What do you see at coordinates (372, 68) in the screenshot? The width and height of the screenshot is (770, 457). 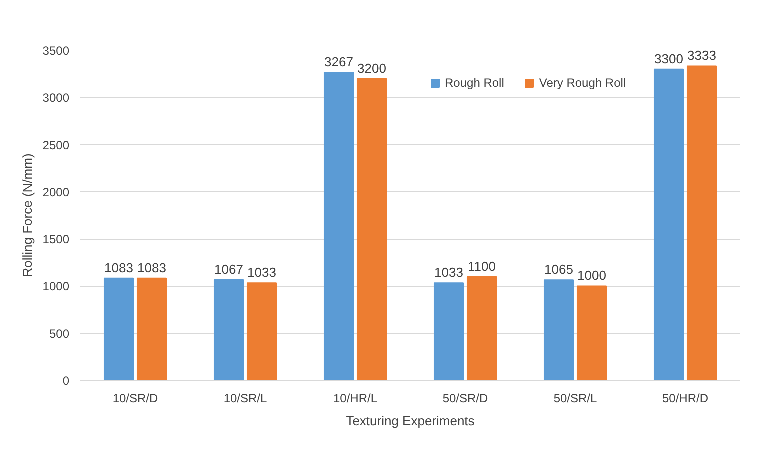 I see `data-label: 3200` at bounding box center [372, 68].